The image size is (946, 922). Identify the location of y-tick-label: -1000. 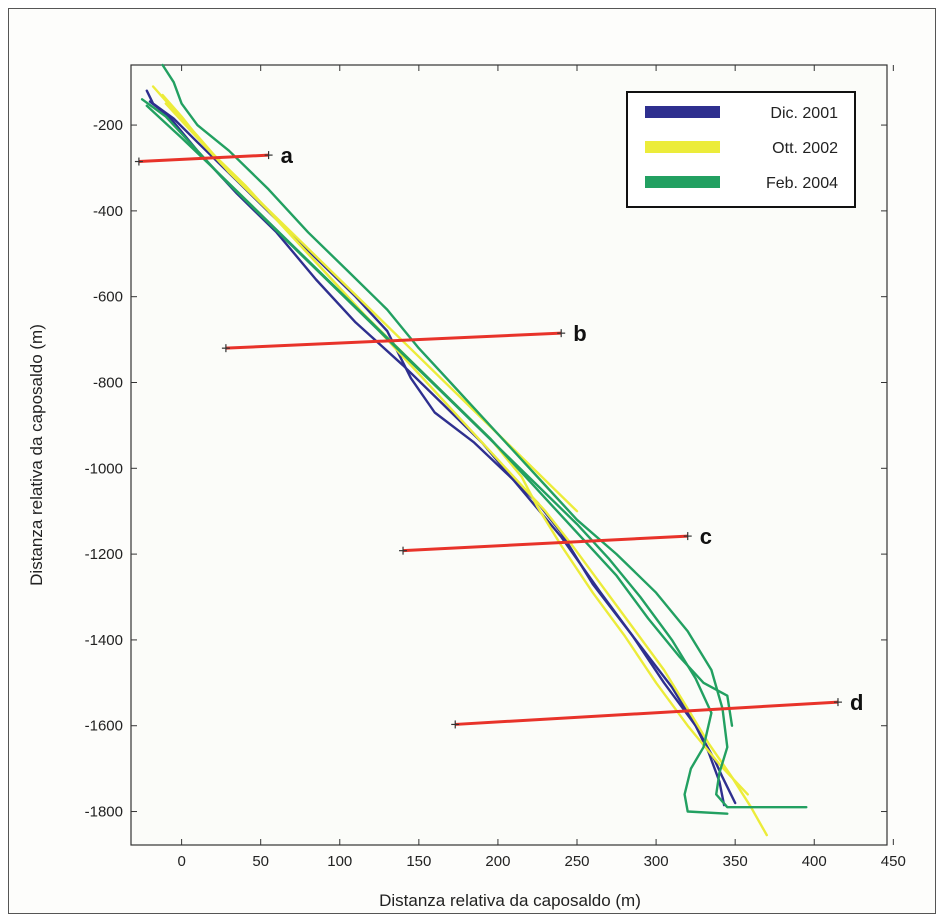
(104, 468).